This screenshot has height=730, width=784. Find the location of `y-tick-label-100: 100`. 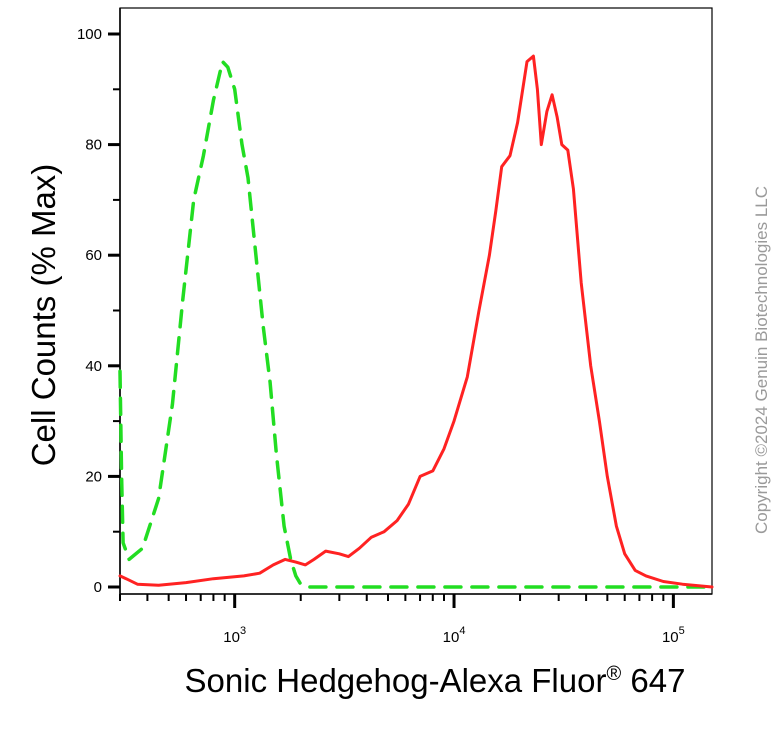

y-tick-label-100: 100 is located at coordinates (89, 34).